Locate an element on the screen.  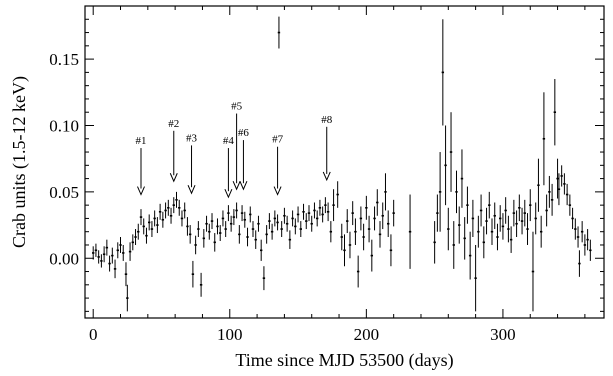
x-tick-label: 100 is located at coordinates (230, 334).